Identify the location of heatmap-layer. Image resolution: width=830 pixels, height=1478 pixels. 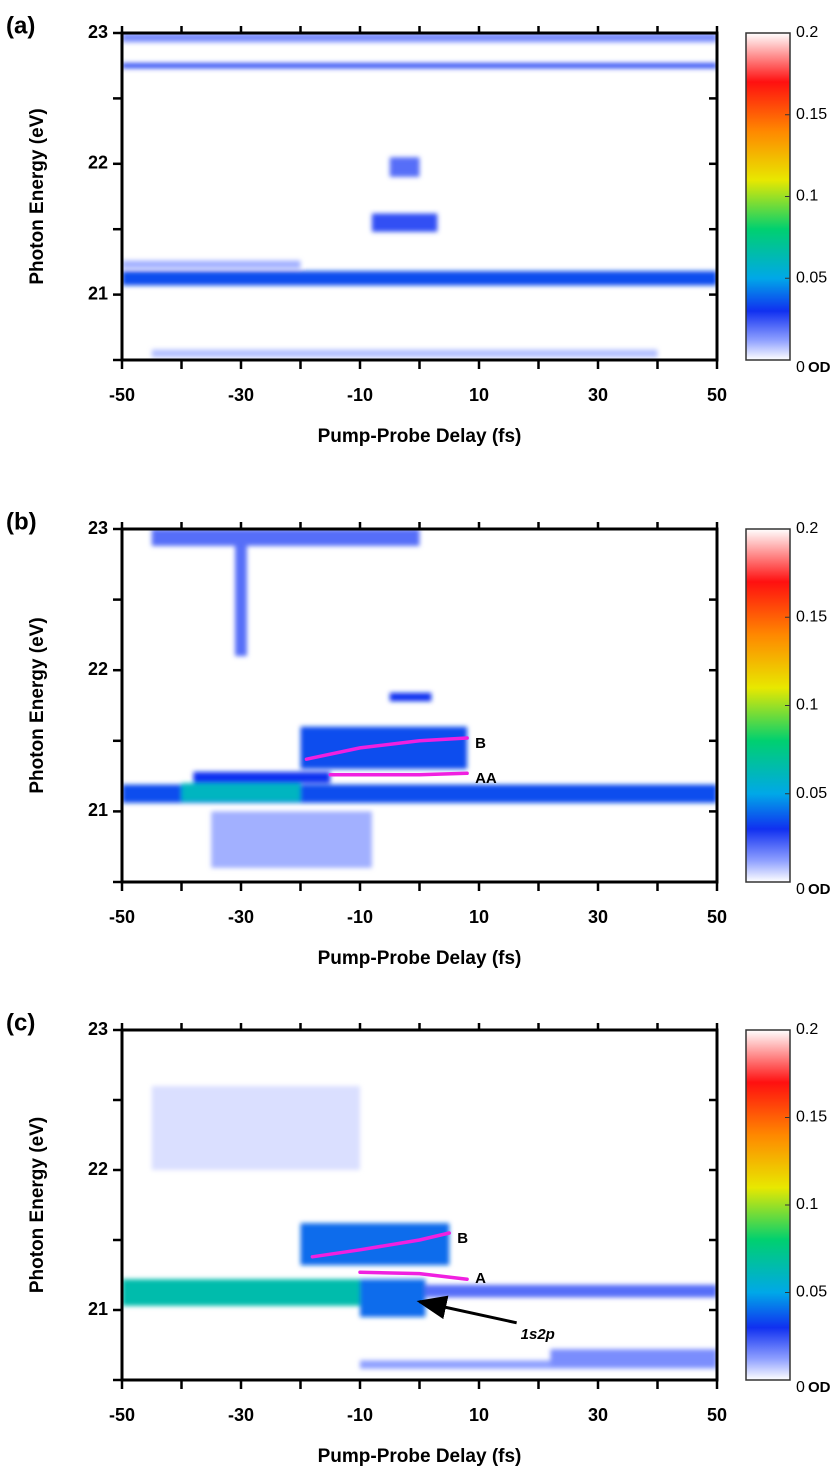
(419, 1227).